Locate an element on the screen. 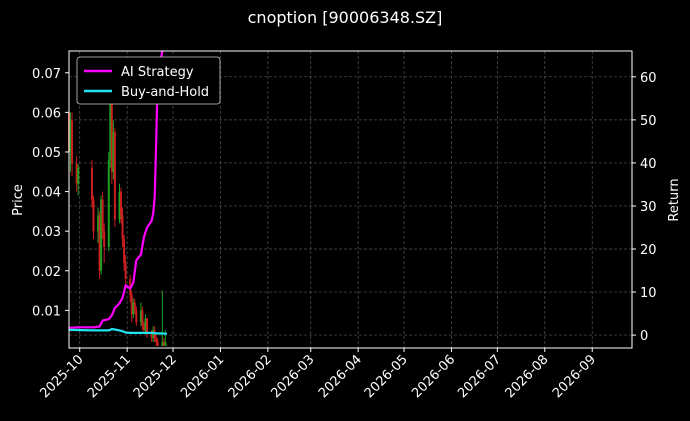  left-tick-label: 0.05 is located at coordinates (46, 153).